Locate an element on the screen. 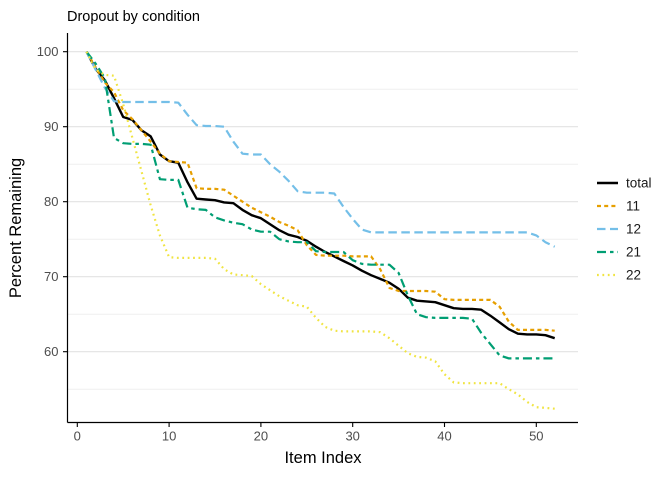 Image resolution: width=672 pixels, height=480 pixels. legend-item-22: 22 is located at coordinates (619, 275).